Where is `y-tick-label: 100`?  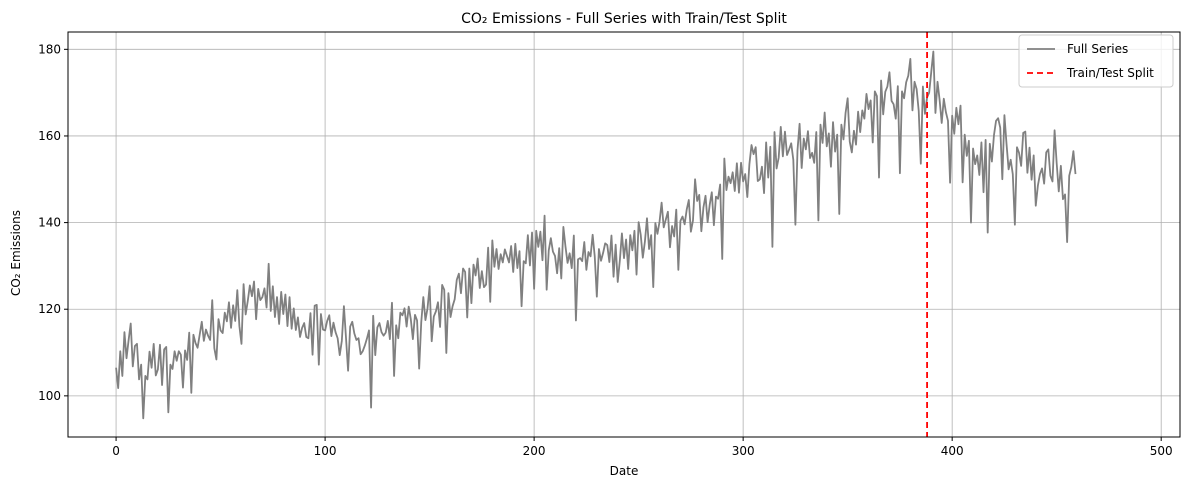 y-tick-label: 100 is located at coordinates (49, 396).